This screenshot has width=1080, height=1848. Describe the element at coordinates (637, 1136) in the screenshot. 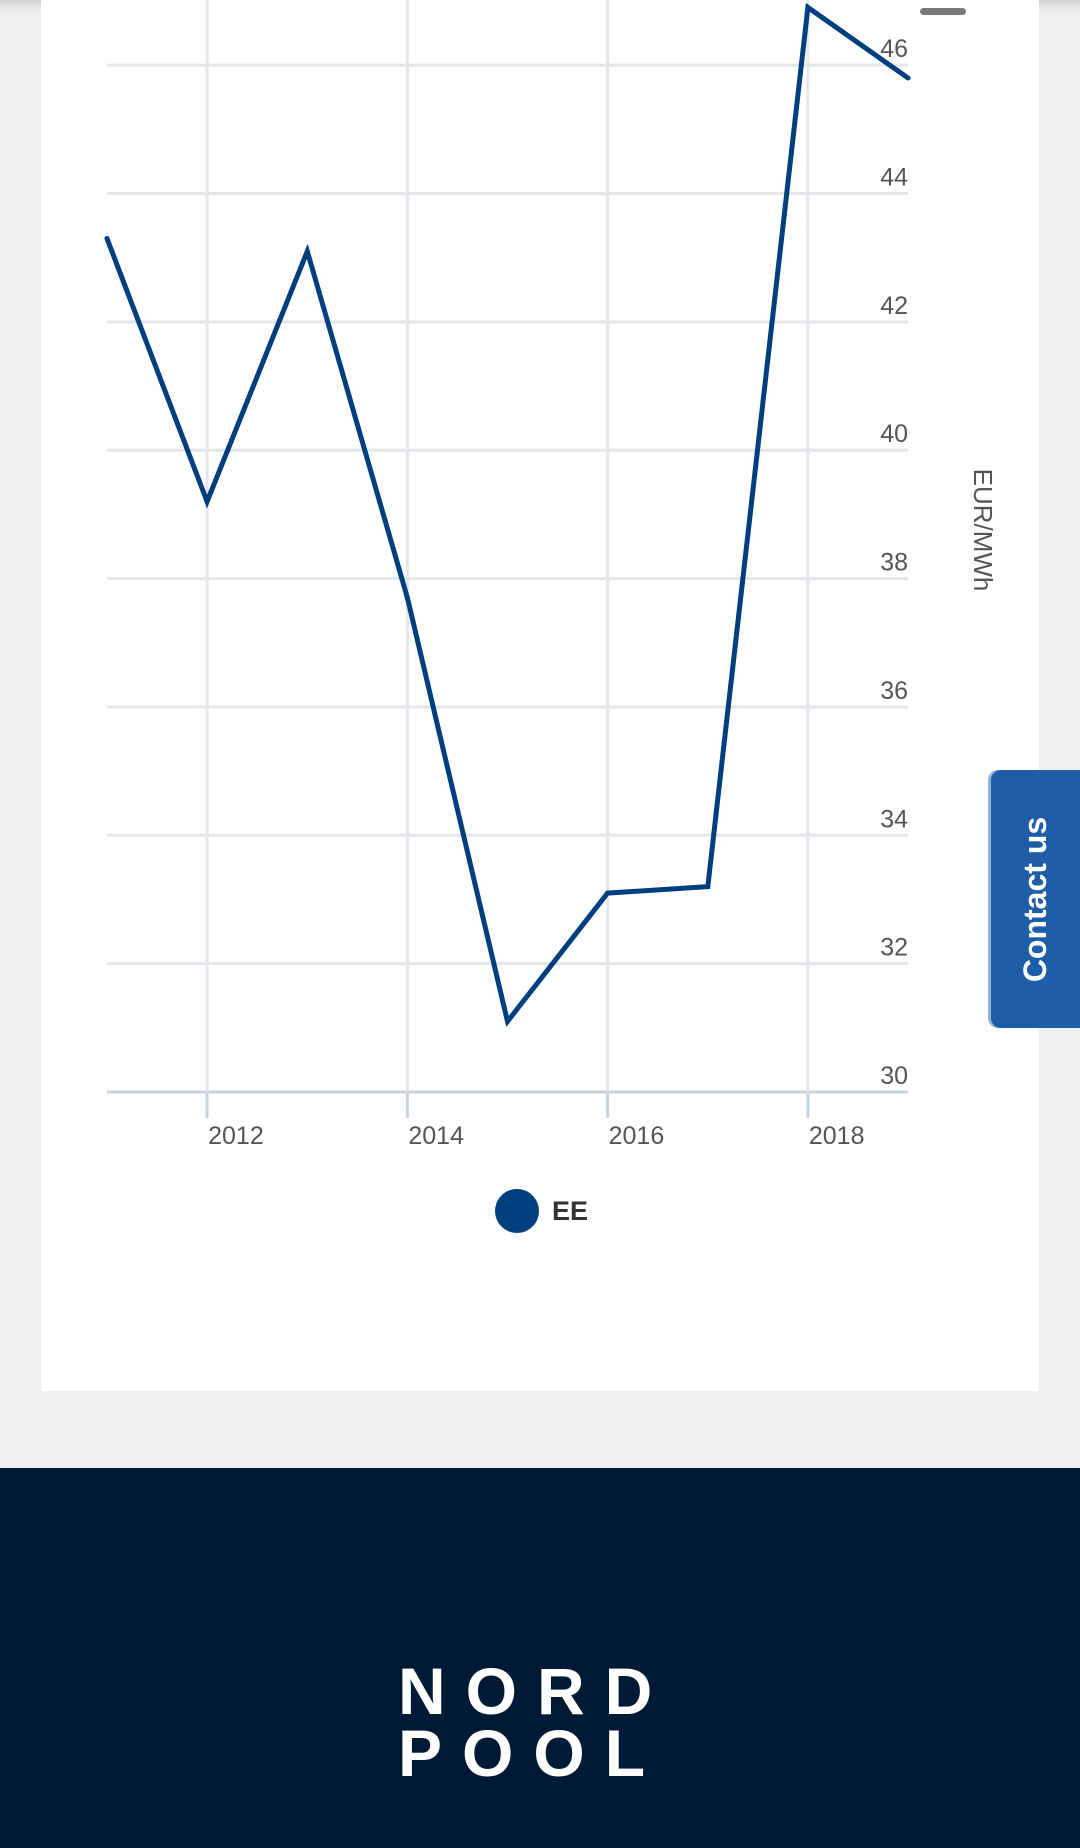

I see `x-tick-label-2016: 2016` at that location.